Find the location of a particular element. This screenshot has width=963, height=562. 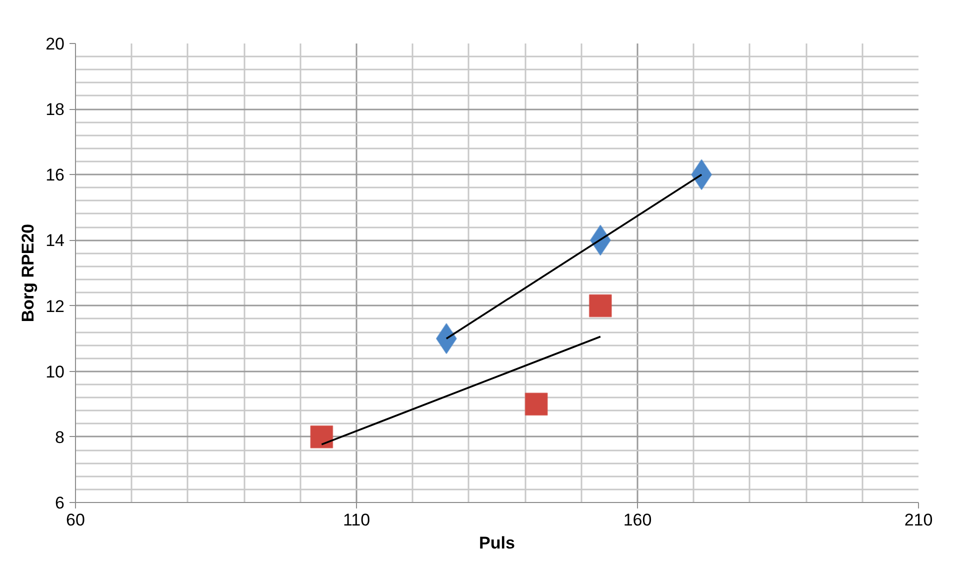

y-tick-label: 14 is located at coordinates (55, 240).